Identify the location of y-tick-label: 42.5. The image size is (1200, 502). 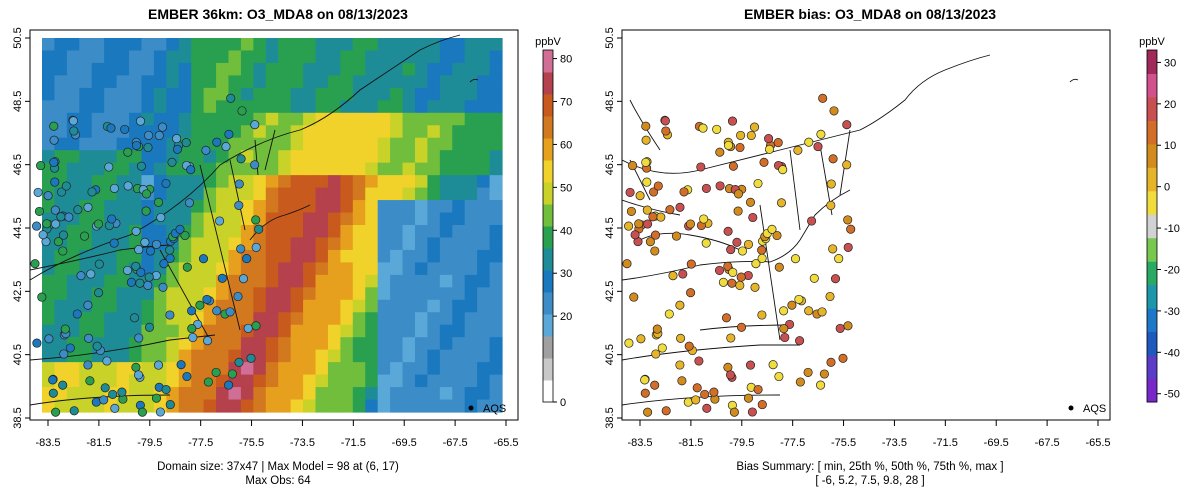
(610, 291).